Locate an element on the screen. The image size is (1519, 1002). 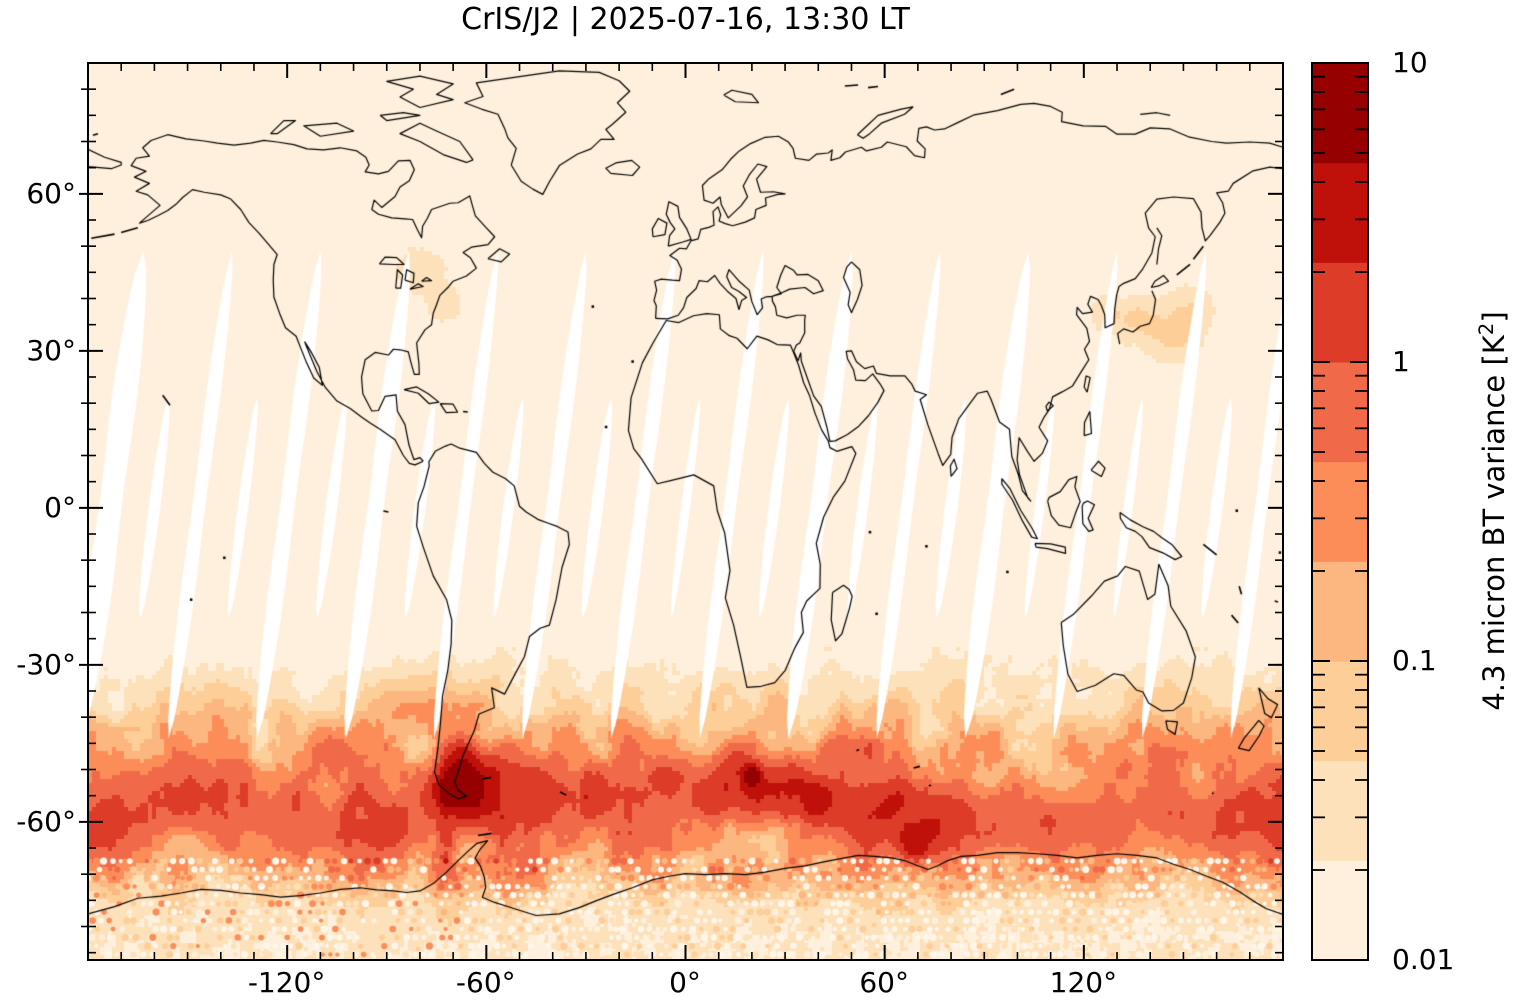
colorbar-tick-label: 0.1 is located at coordinates (1414, 660).